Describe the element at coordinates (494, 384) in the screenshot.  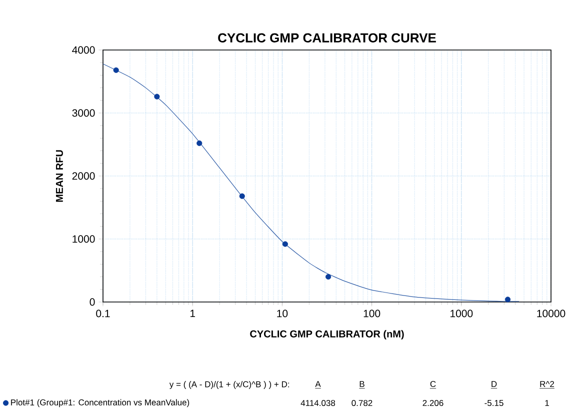
I see `text: D` at that location.